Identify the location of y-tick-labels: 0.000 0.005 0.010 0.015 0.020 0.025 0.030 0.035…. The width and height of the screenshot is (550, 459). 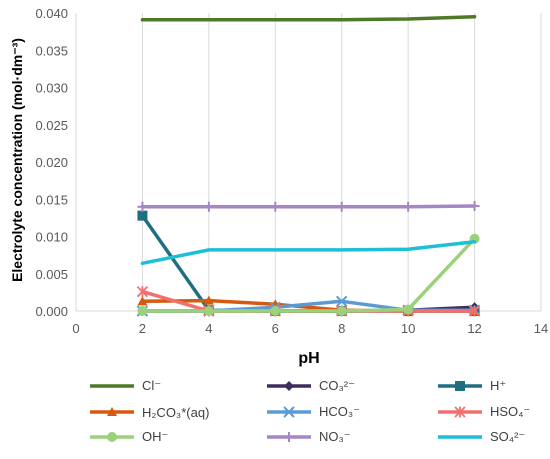
(51, 162).